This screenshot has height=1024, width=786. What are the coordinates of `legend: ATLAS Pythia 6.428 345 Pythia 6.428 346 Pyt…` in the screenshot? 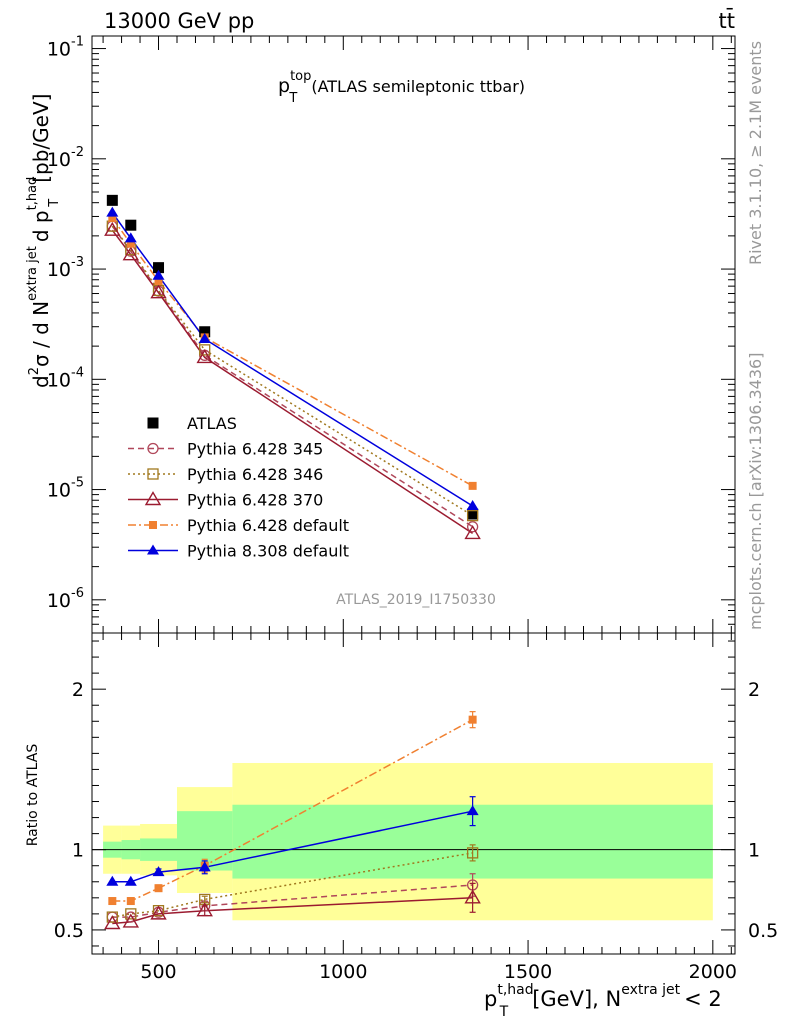 It's located at (238, 487).